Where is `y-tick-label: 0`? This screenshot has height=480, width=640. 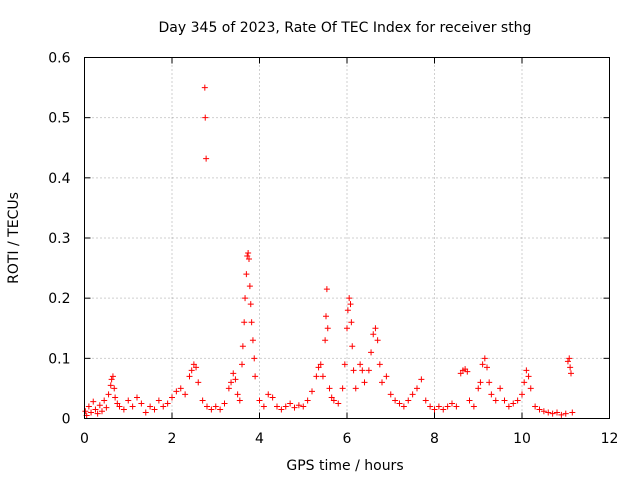 y-tick-label: 0 is located at coordinates (66, 420).